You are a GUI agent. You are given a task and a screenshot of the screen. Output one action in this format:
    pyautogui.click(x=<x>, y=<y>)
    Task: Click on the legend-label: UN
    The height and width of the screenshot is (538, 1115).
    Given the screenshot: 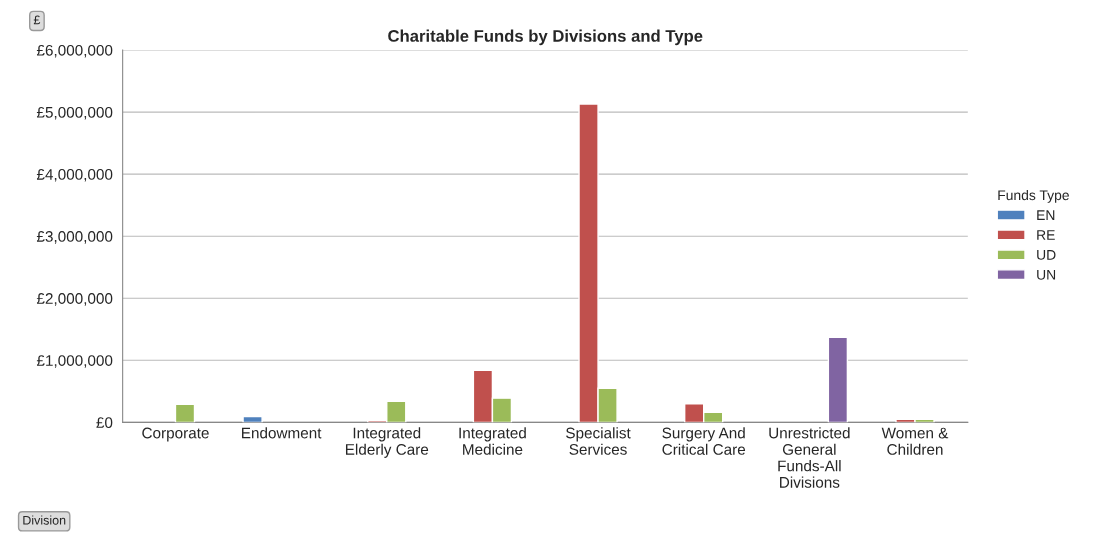 What is the action you would take?
    pyautogui.click(x=1046, y=275)
    